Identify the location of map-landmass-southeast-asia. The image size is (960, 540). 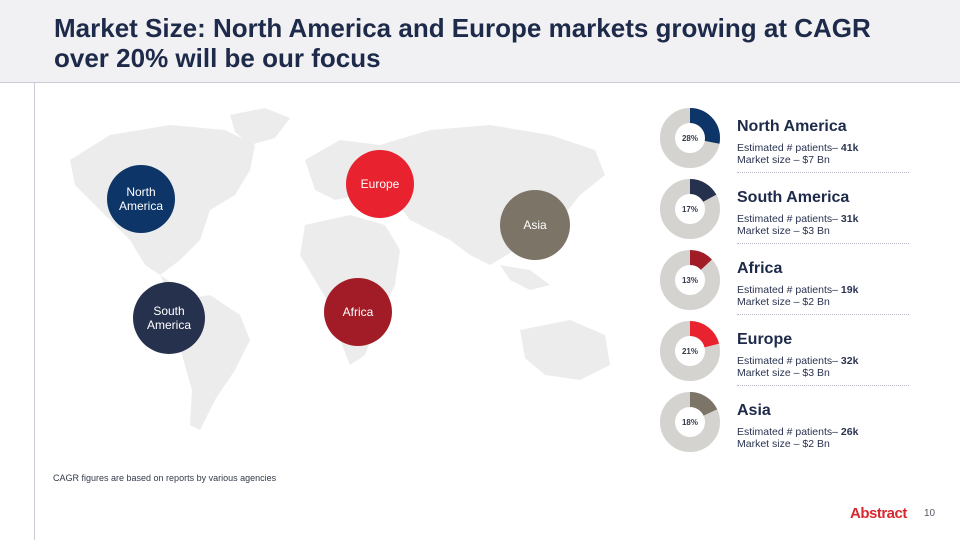
(525, 277).